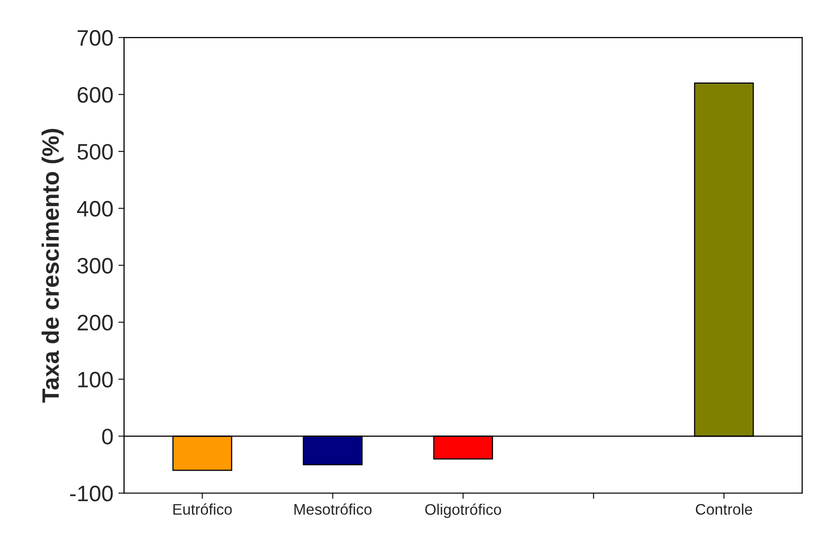 The width and height of the screenshot is (827, 536). Describe the element at coordinates (333, 509) in the screenshot. I see `x-tick-label: Mesotrófico` at that location.